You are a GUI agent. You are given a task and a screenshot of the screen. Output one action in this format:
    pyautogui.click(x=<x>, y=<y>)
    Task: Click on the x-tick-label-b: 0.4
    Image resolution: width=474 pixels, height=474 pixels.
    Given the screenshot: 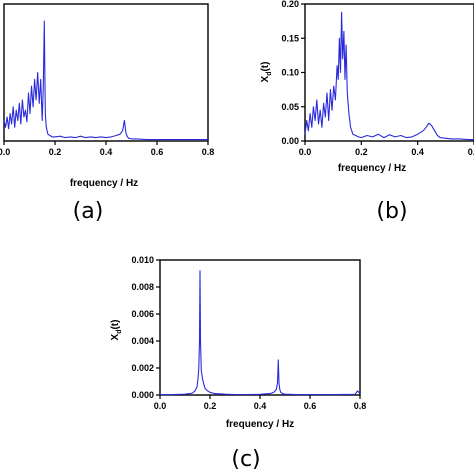 What is the action you would take?
    pyautogui.click(x=417, y=152)
    